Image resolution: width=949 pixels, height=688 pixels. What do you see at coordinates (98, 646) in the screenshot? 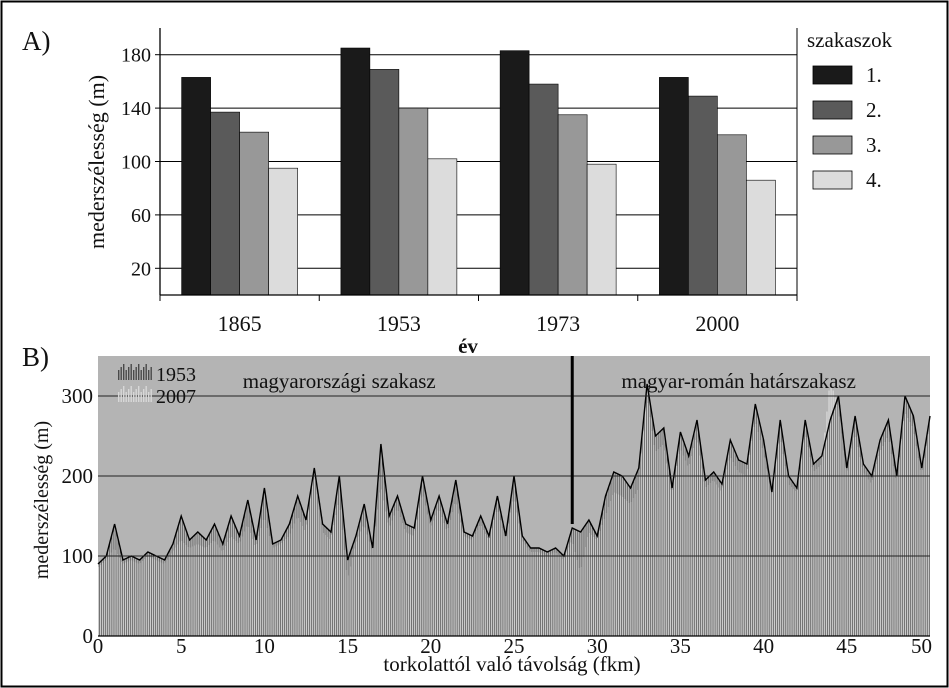
I see `panel-b-x-tick-label: 0` at bounding box center [98, 646].